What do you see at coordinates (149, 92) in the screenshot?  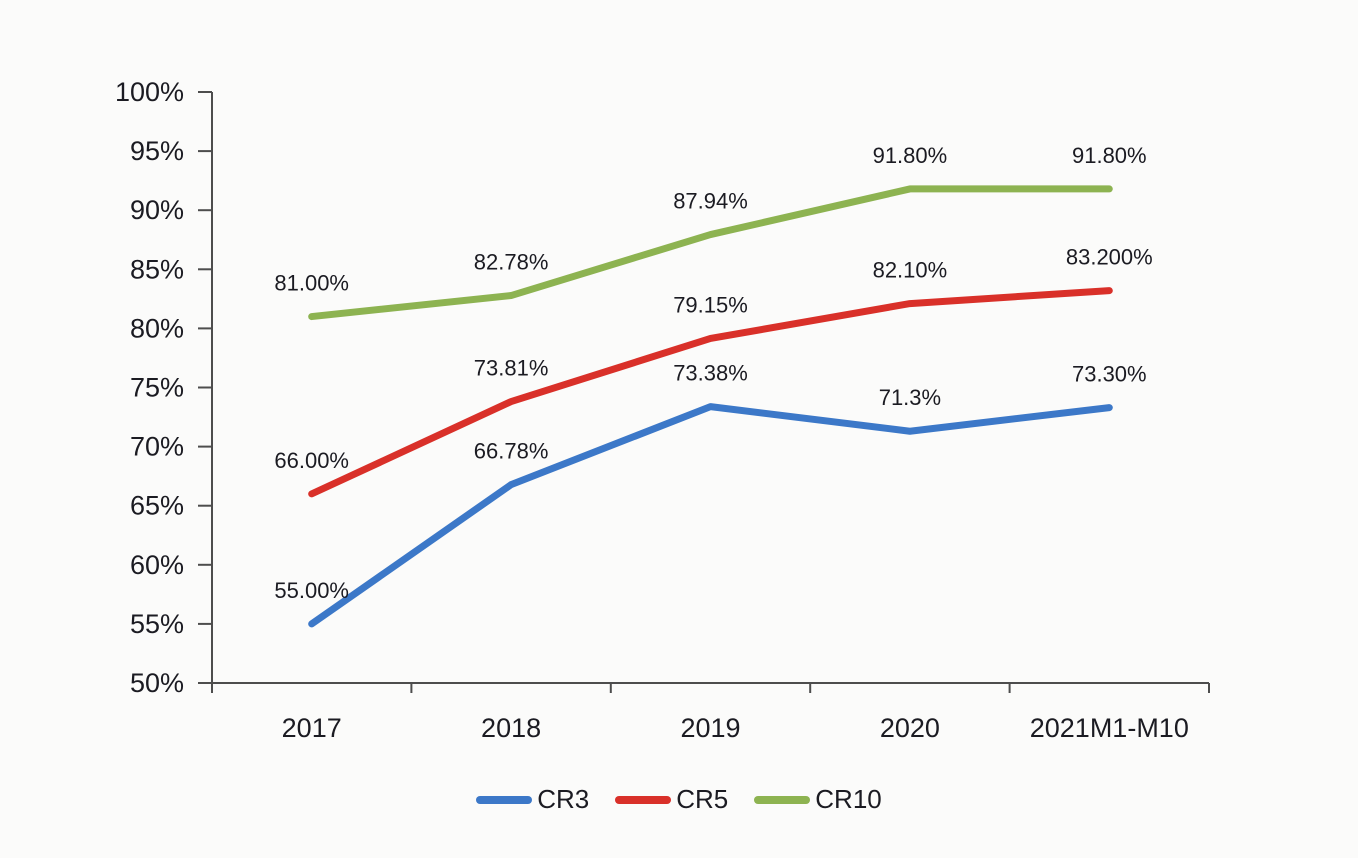 I see `svg-text: 100%` at bounding box center [149, 92].